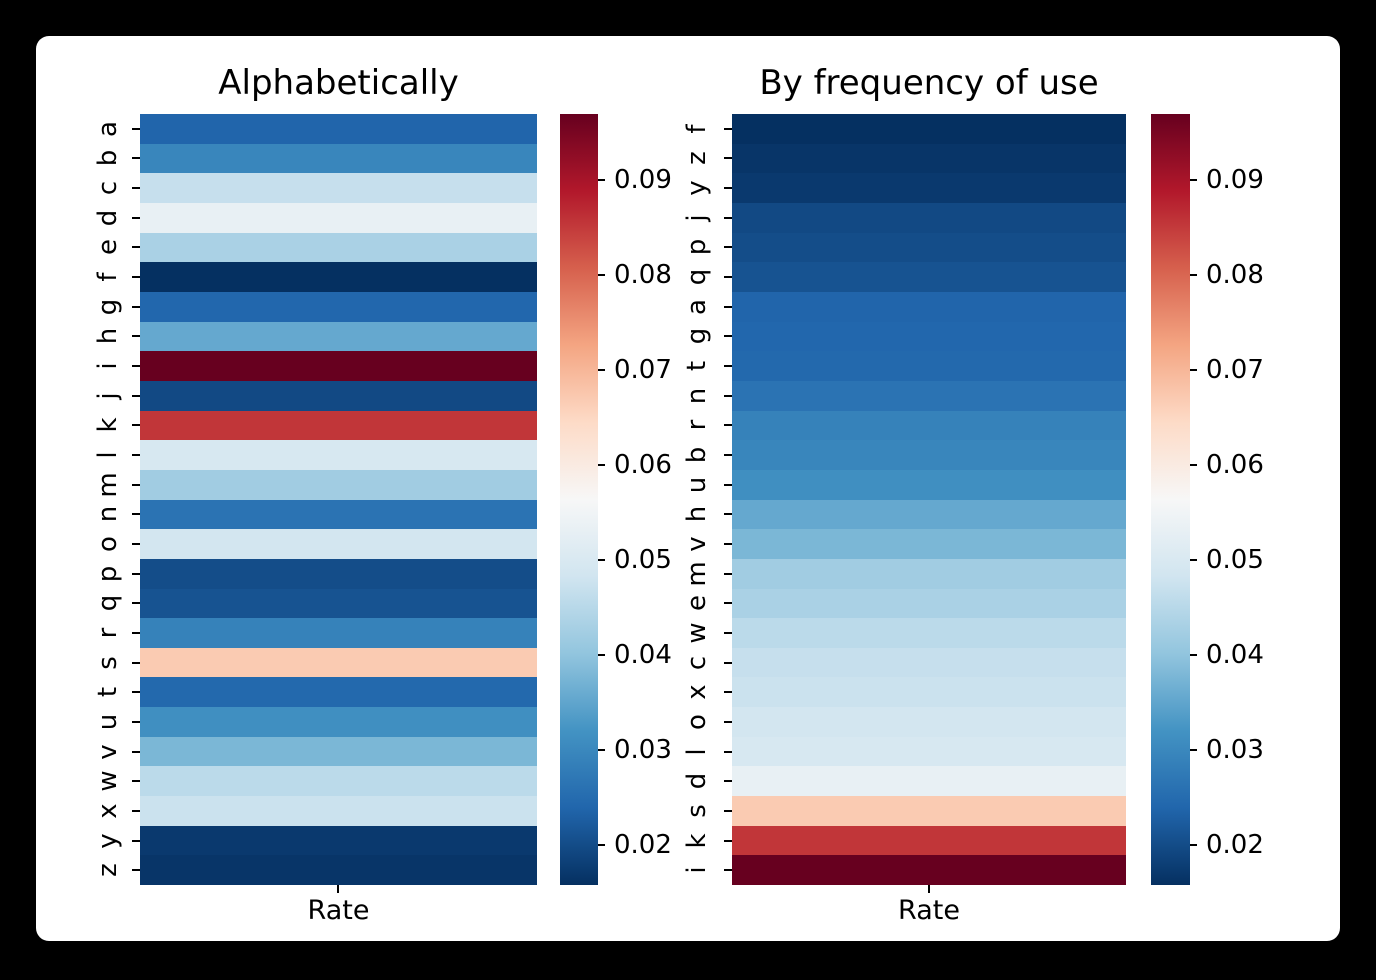 This screenshot has height=980, width=1376. I want to click on y-tick-label-q: q, so click(697, 277).